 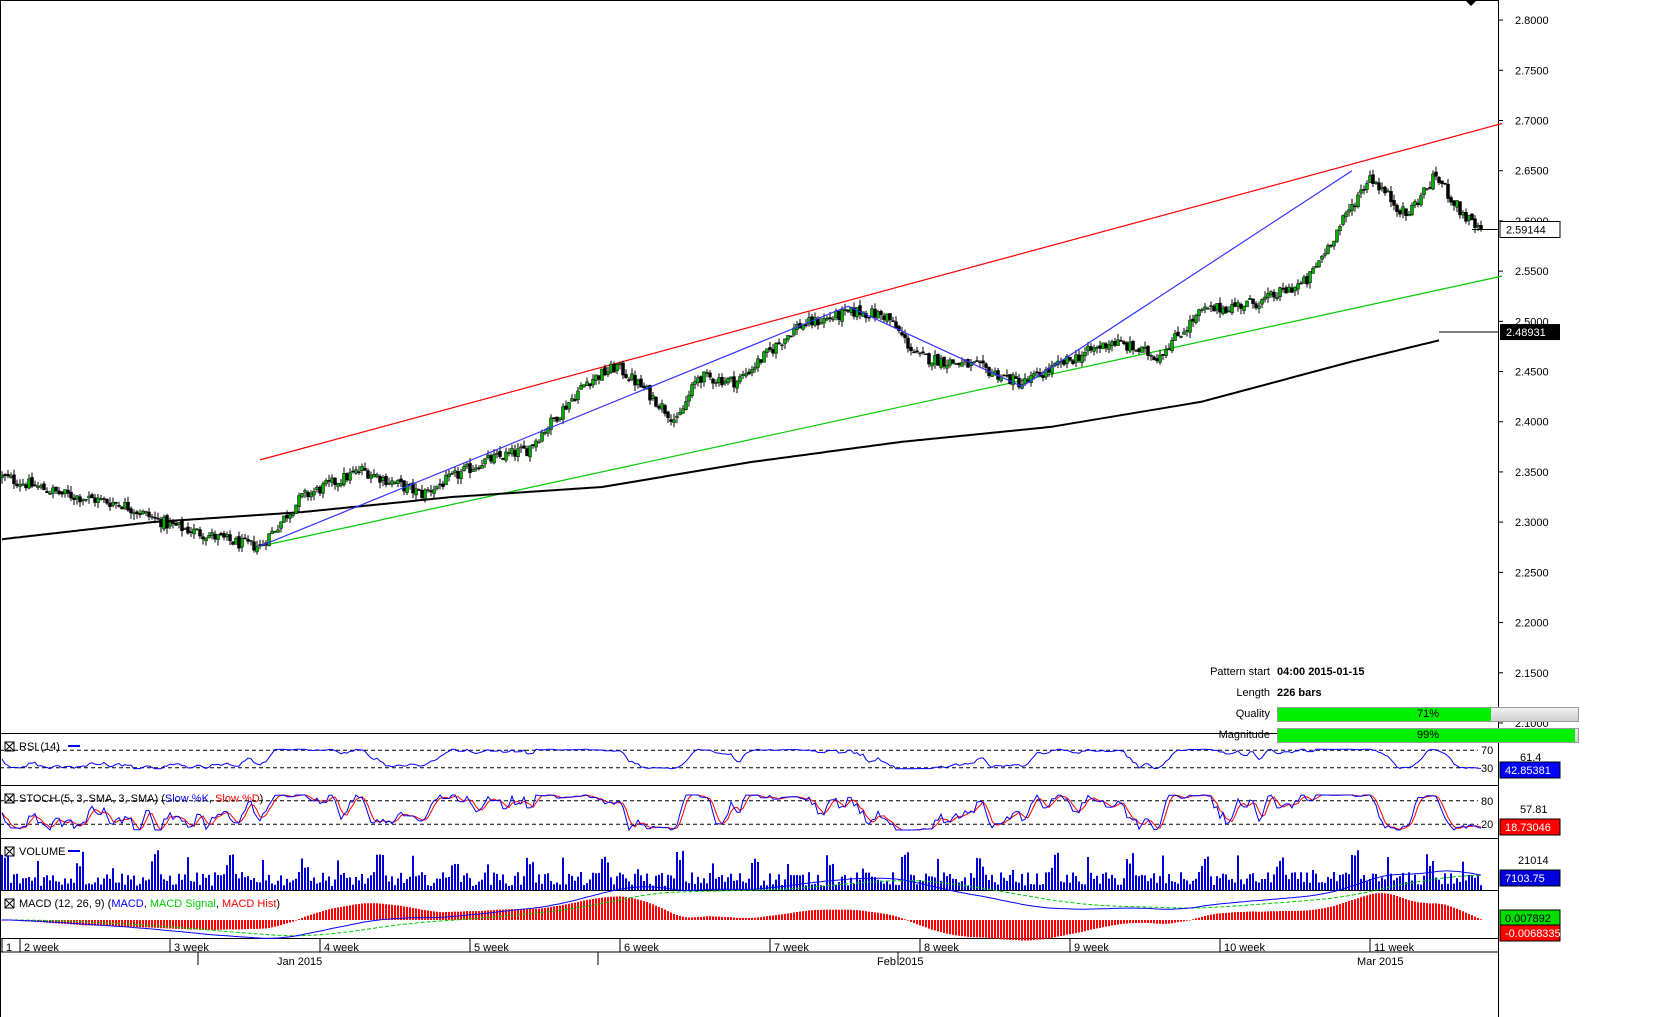 What do you see at coordinates (237, 799) in the screenshot?
I see `stoch-d-label: Slow %D` at bounding box center [237, 799].